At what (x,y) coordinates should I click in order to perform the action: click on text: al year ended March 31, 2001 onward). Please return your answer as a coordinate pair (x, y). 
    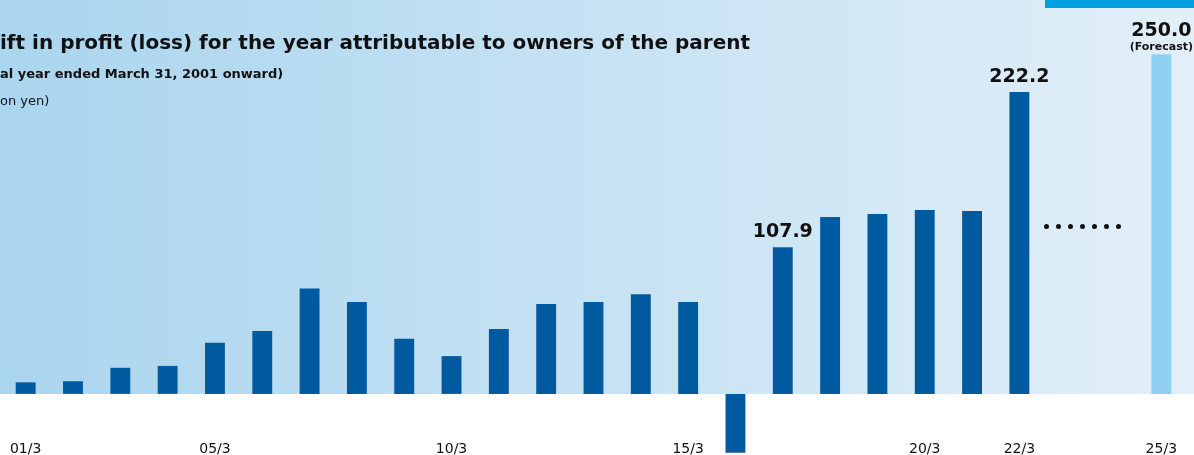
    Looking at the image, I should click on (142, 73).